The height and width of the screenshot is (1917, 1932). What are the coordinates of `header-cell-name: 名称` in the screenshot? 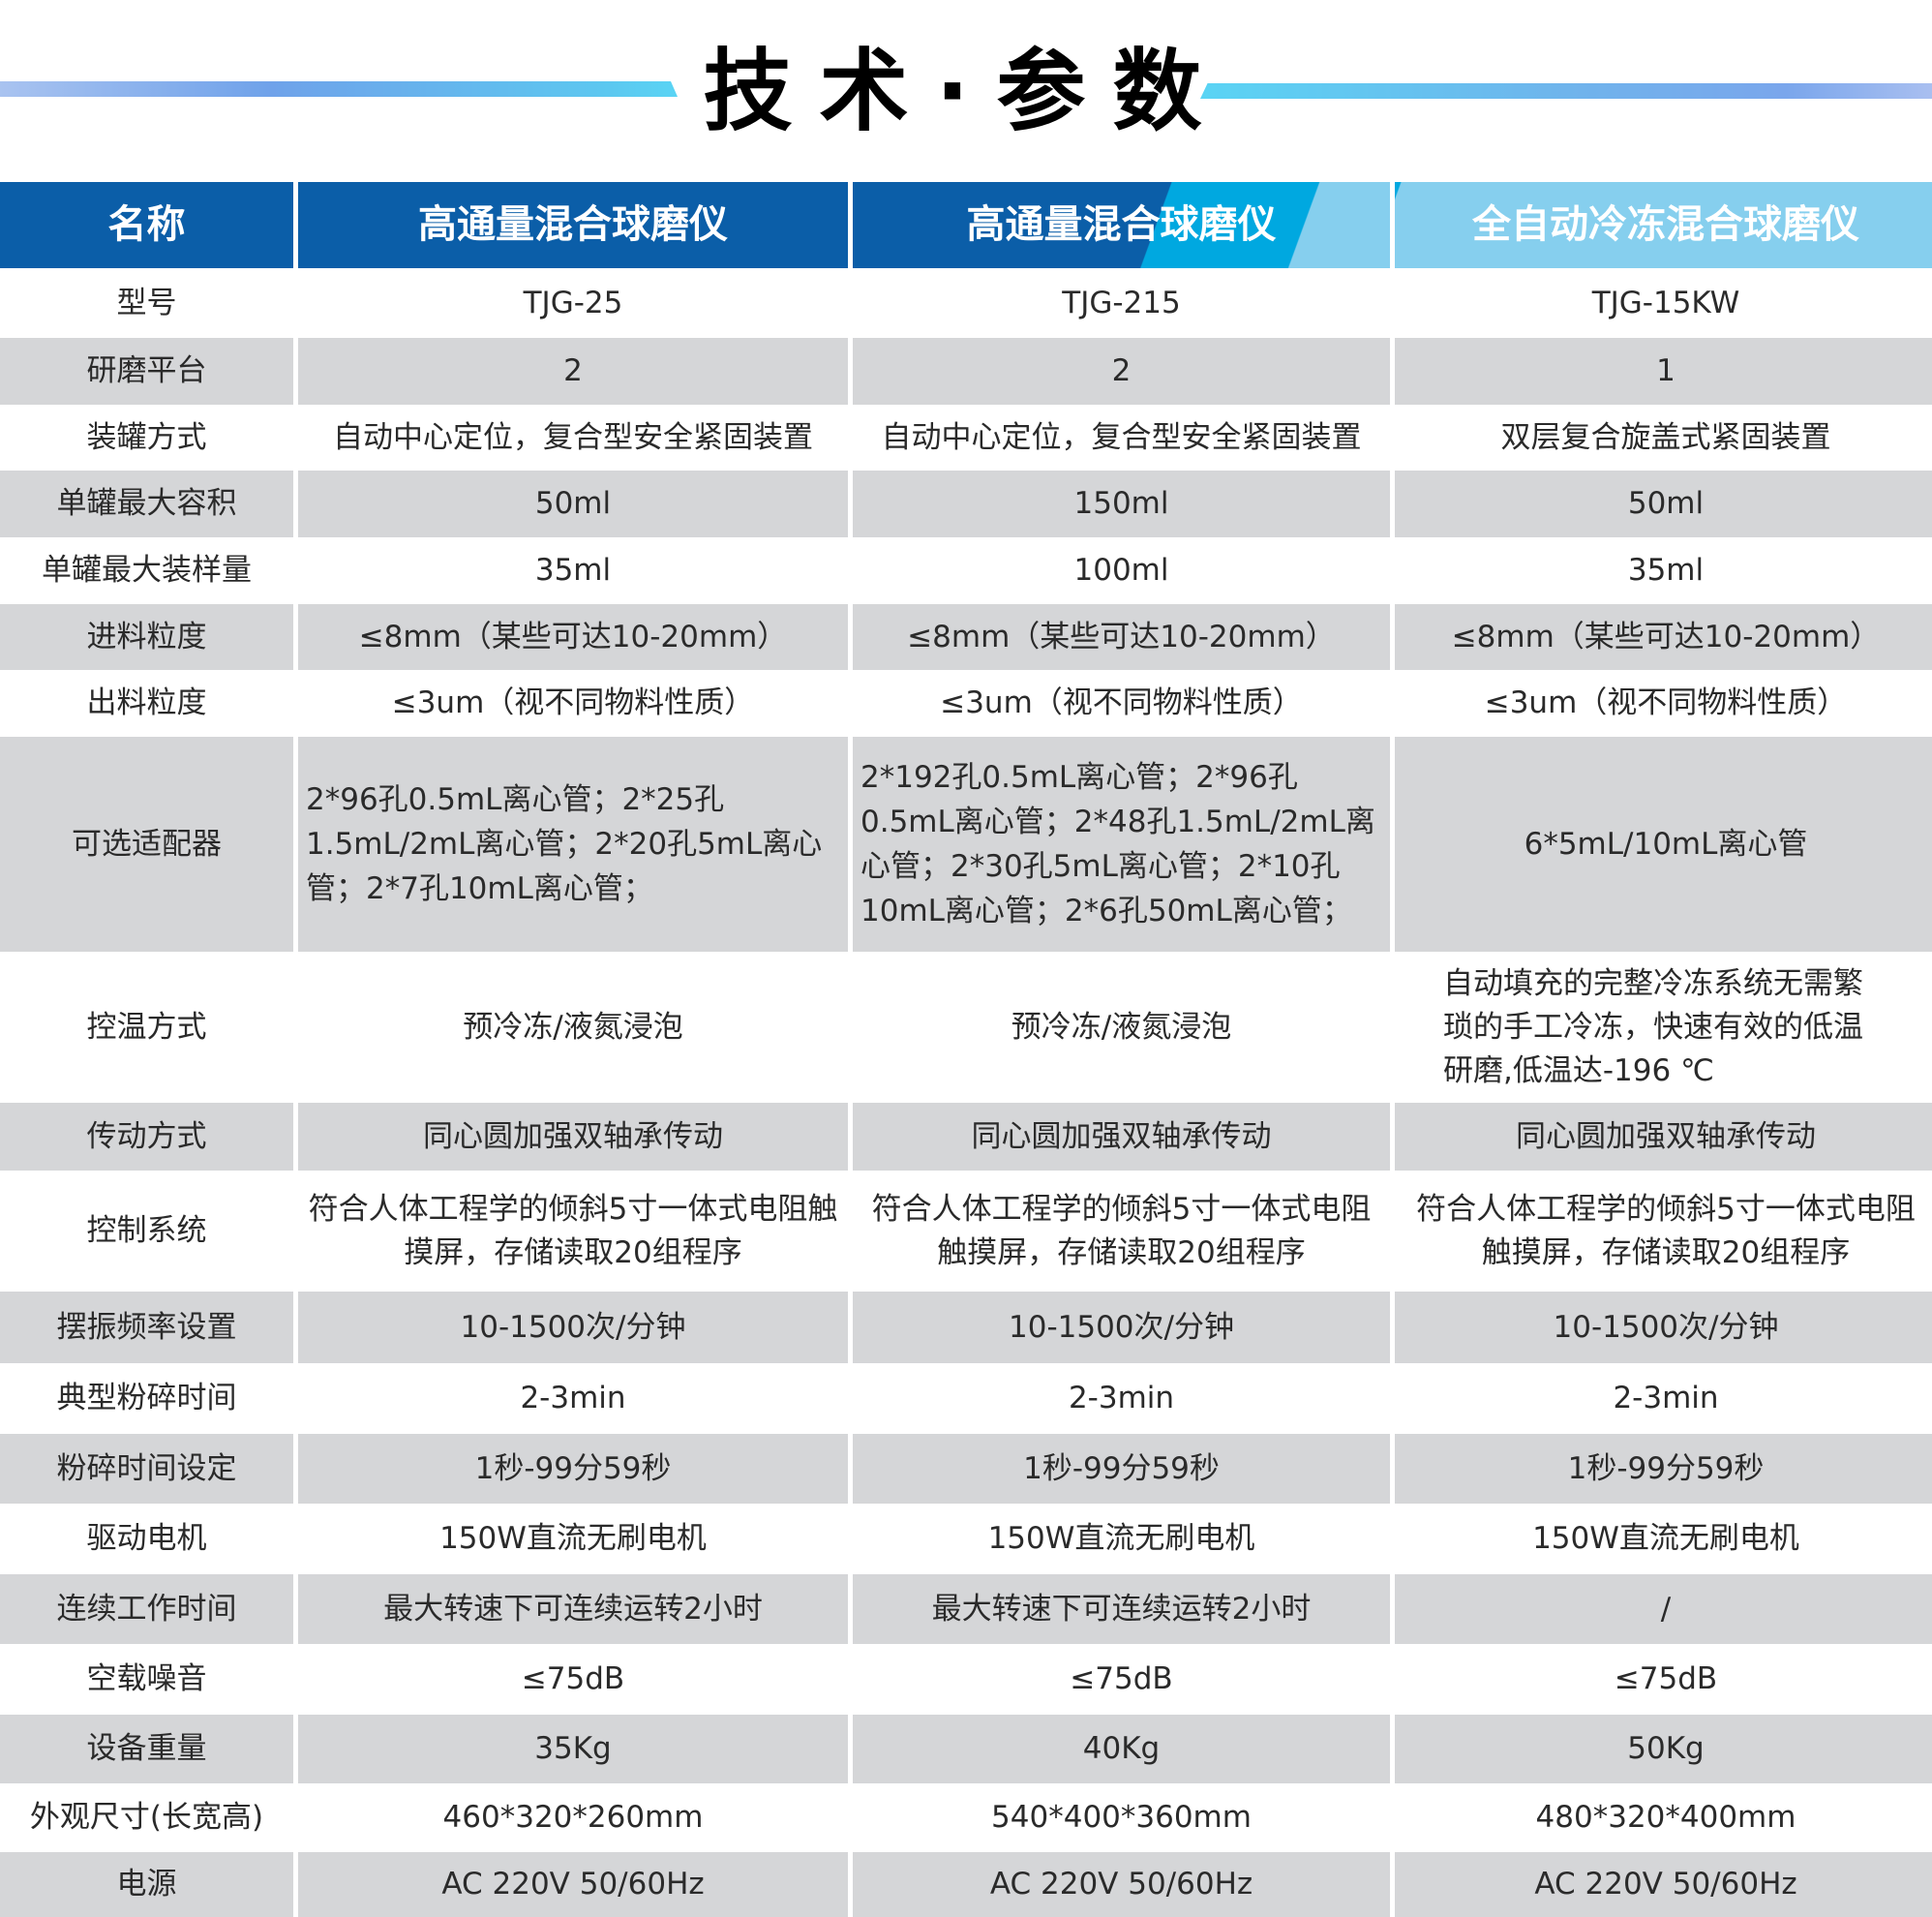 It's located at (146, 225).